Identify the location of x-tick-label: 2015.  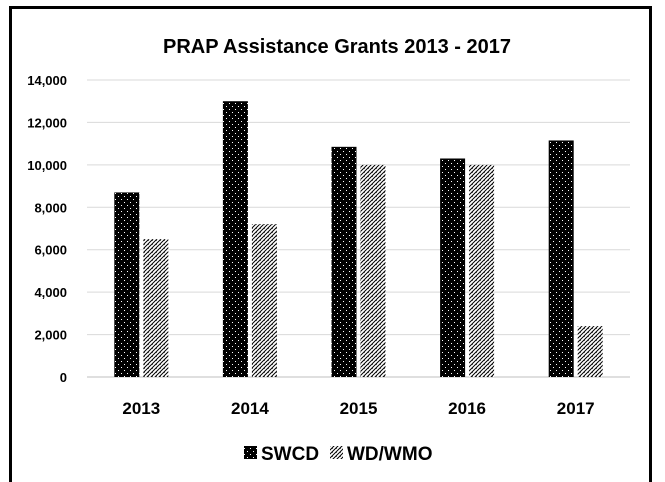
(359, 408).